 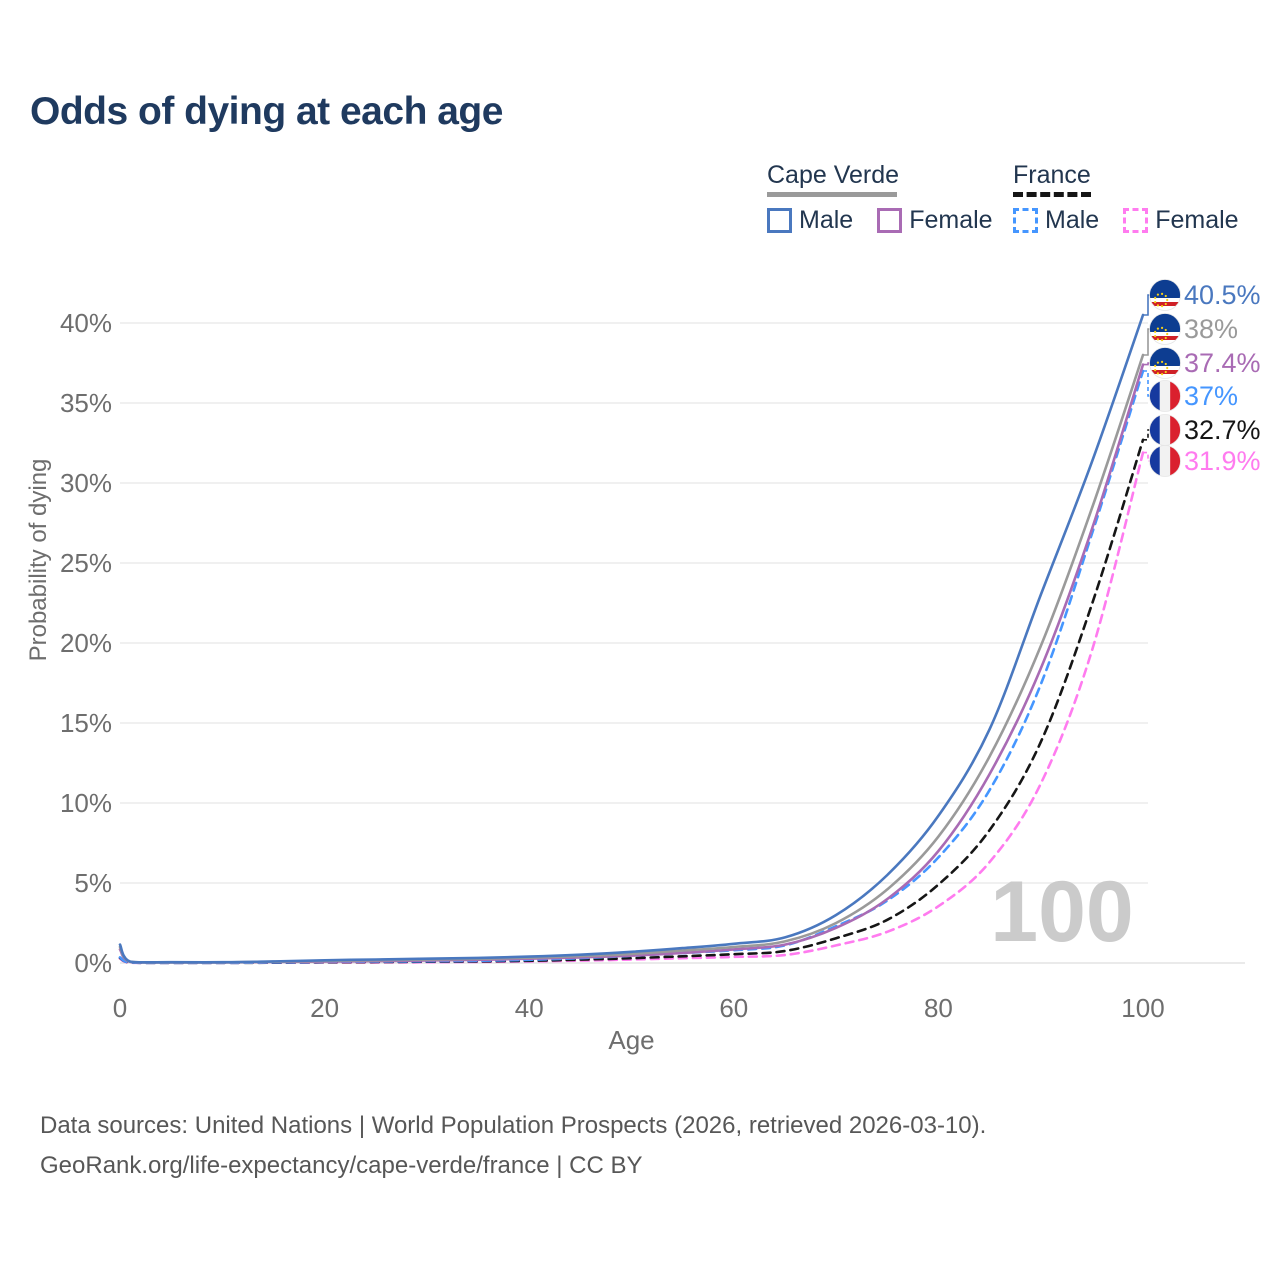 I want to click on x-tick-label-80: 80, so click(x=938, y=1008).